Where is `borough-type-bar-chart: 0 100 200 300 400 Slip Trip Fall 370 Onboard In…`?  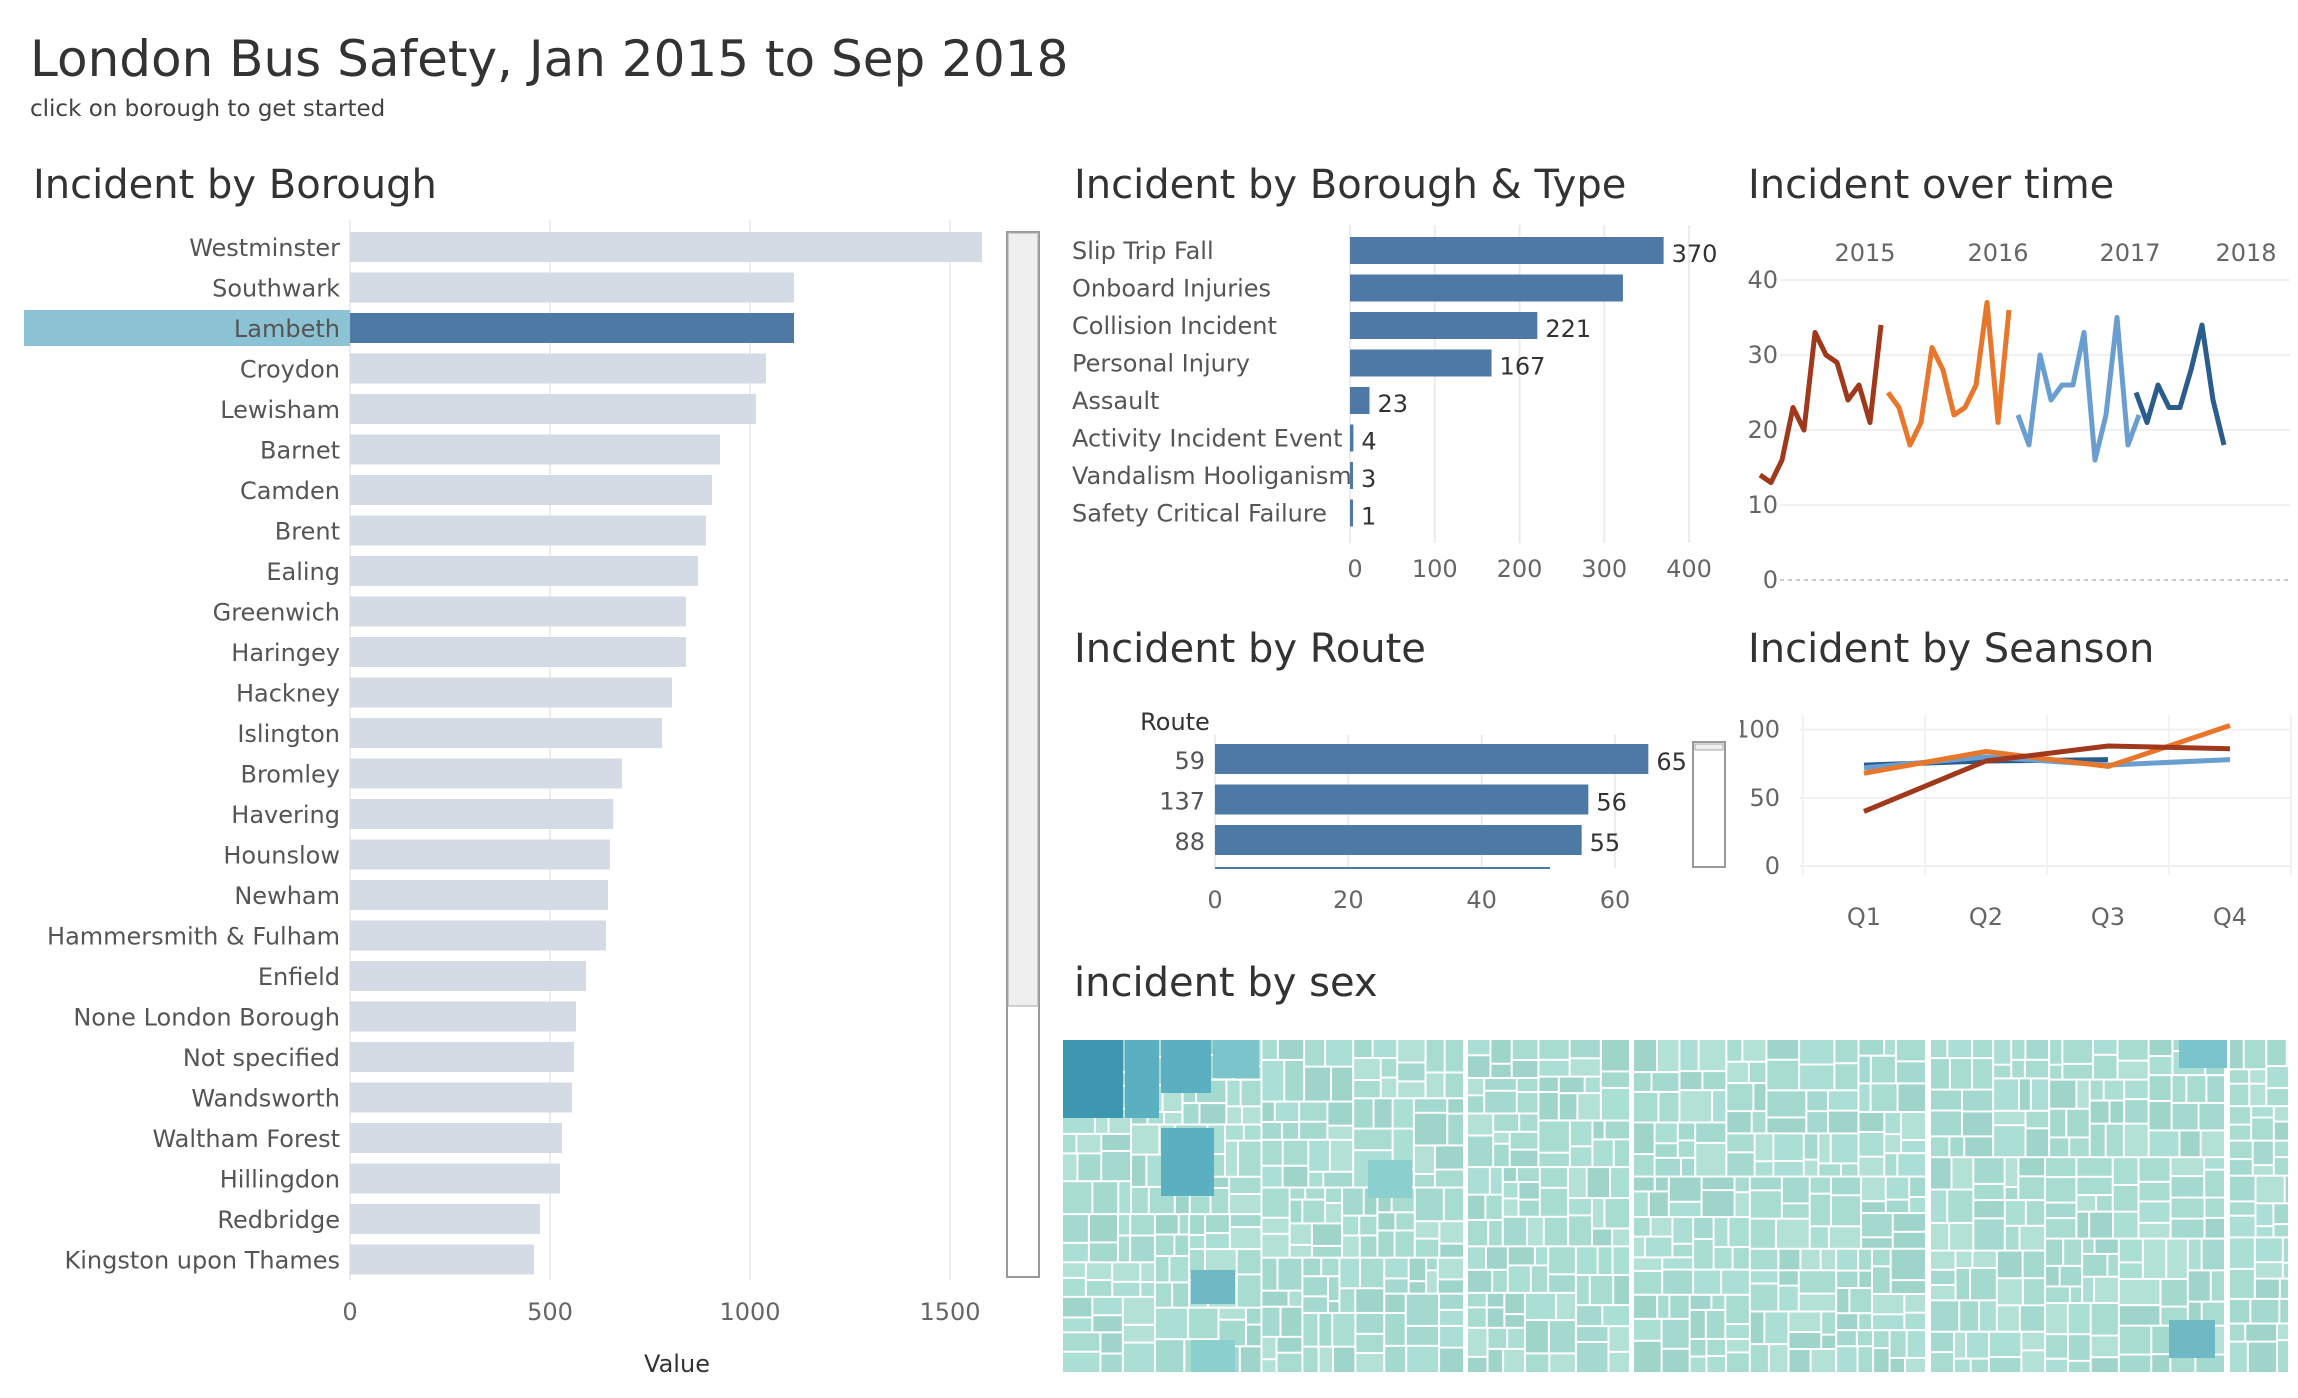
borough-type-bar-chart: 0 100 200 300 400 Slip Trip Fall 370 Onboard In… is located at coordinates (1395, 407).